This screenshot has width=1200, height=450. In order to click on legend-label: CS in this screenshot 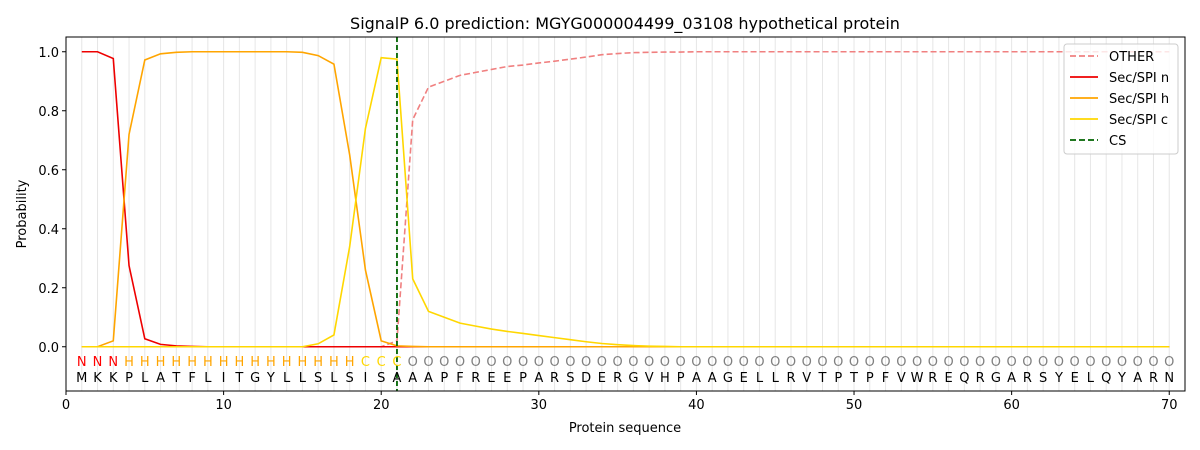, I will do `click(1117, 141)`.